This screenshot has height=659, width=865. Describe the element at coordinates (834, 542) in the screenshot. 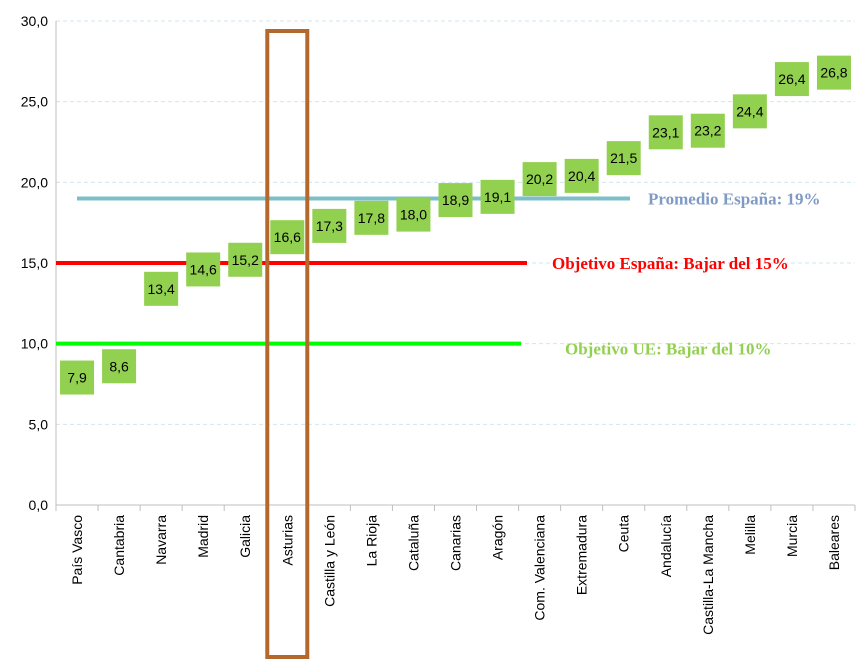

I see `x-tick-label: Baleares` at that location.